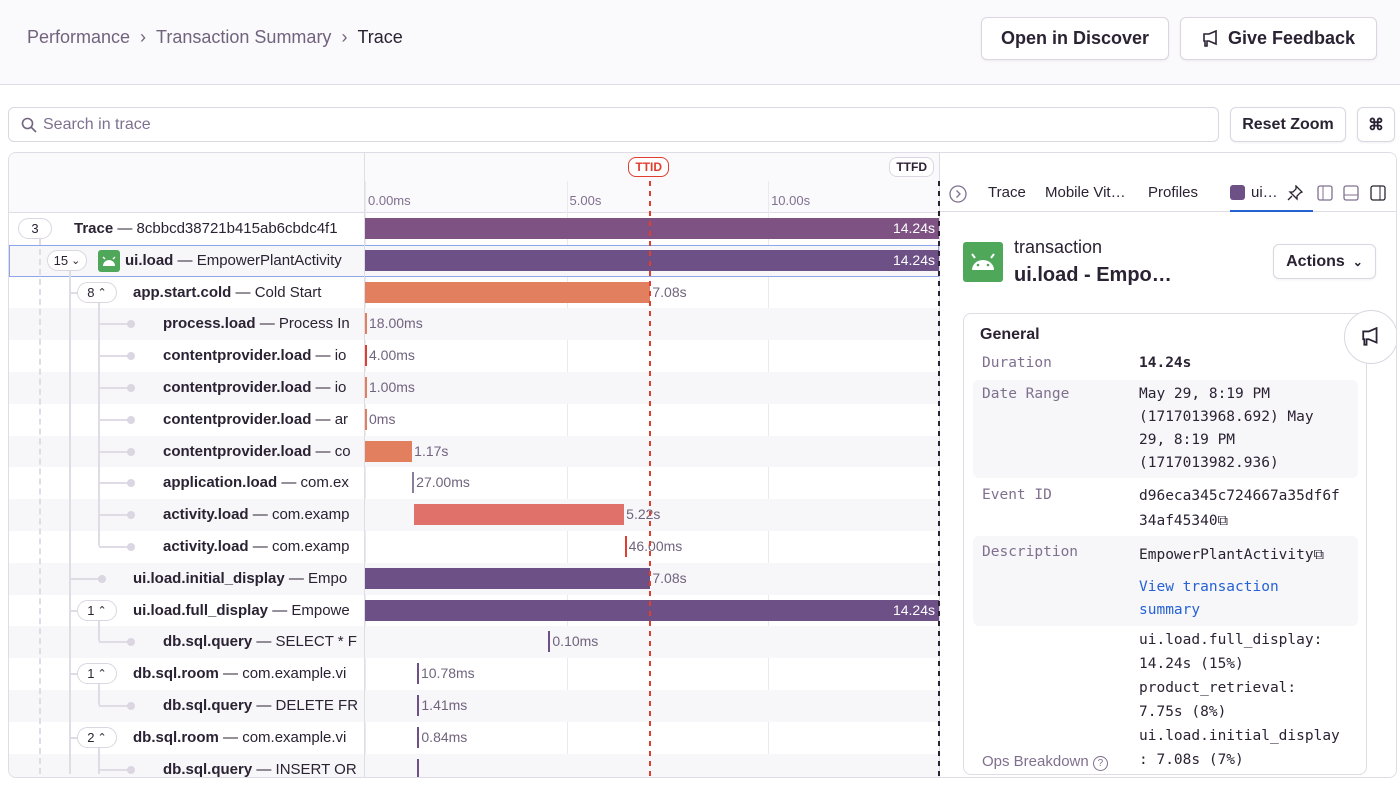 The width and height of the screenshot is (1400, 787). Describe the element at coordinates (1239, 508) in the screenshot. I see `field-value: d96eca345c724667a35df6f34af45340` at that location.